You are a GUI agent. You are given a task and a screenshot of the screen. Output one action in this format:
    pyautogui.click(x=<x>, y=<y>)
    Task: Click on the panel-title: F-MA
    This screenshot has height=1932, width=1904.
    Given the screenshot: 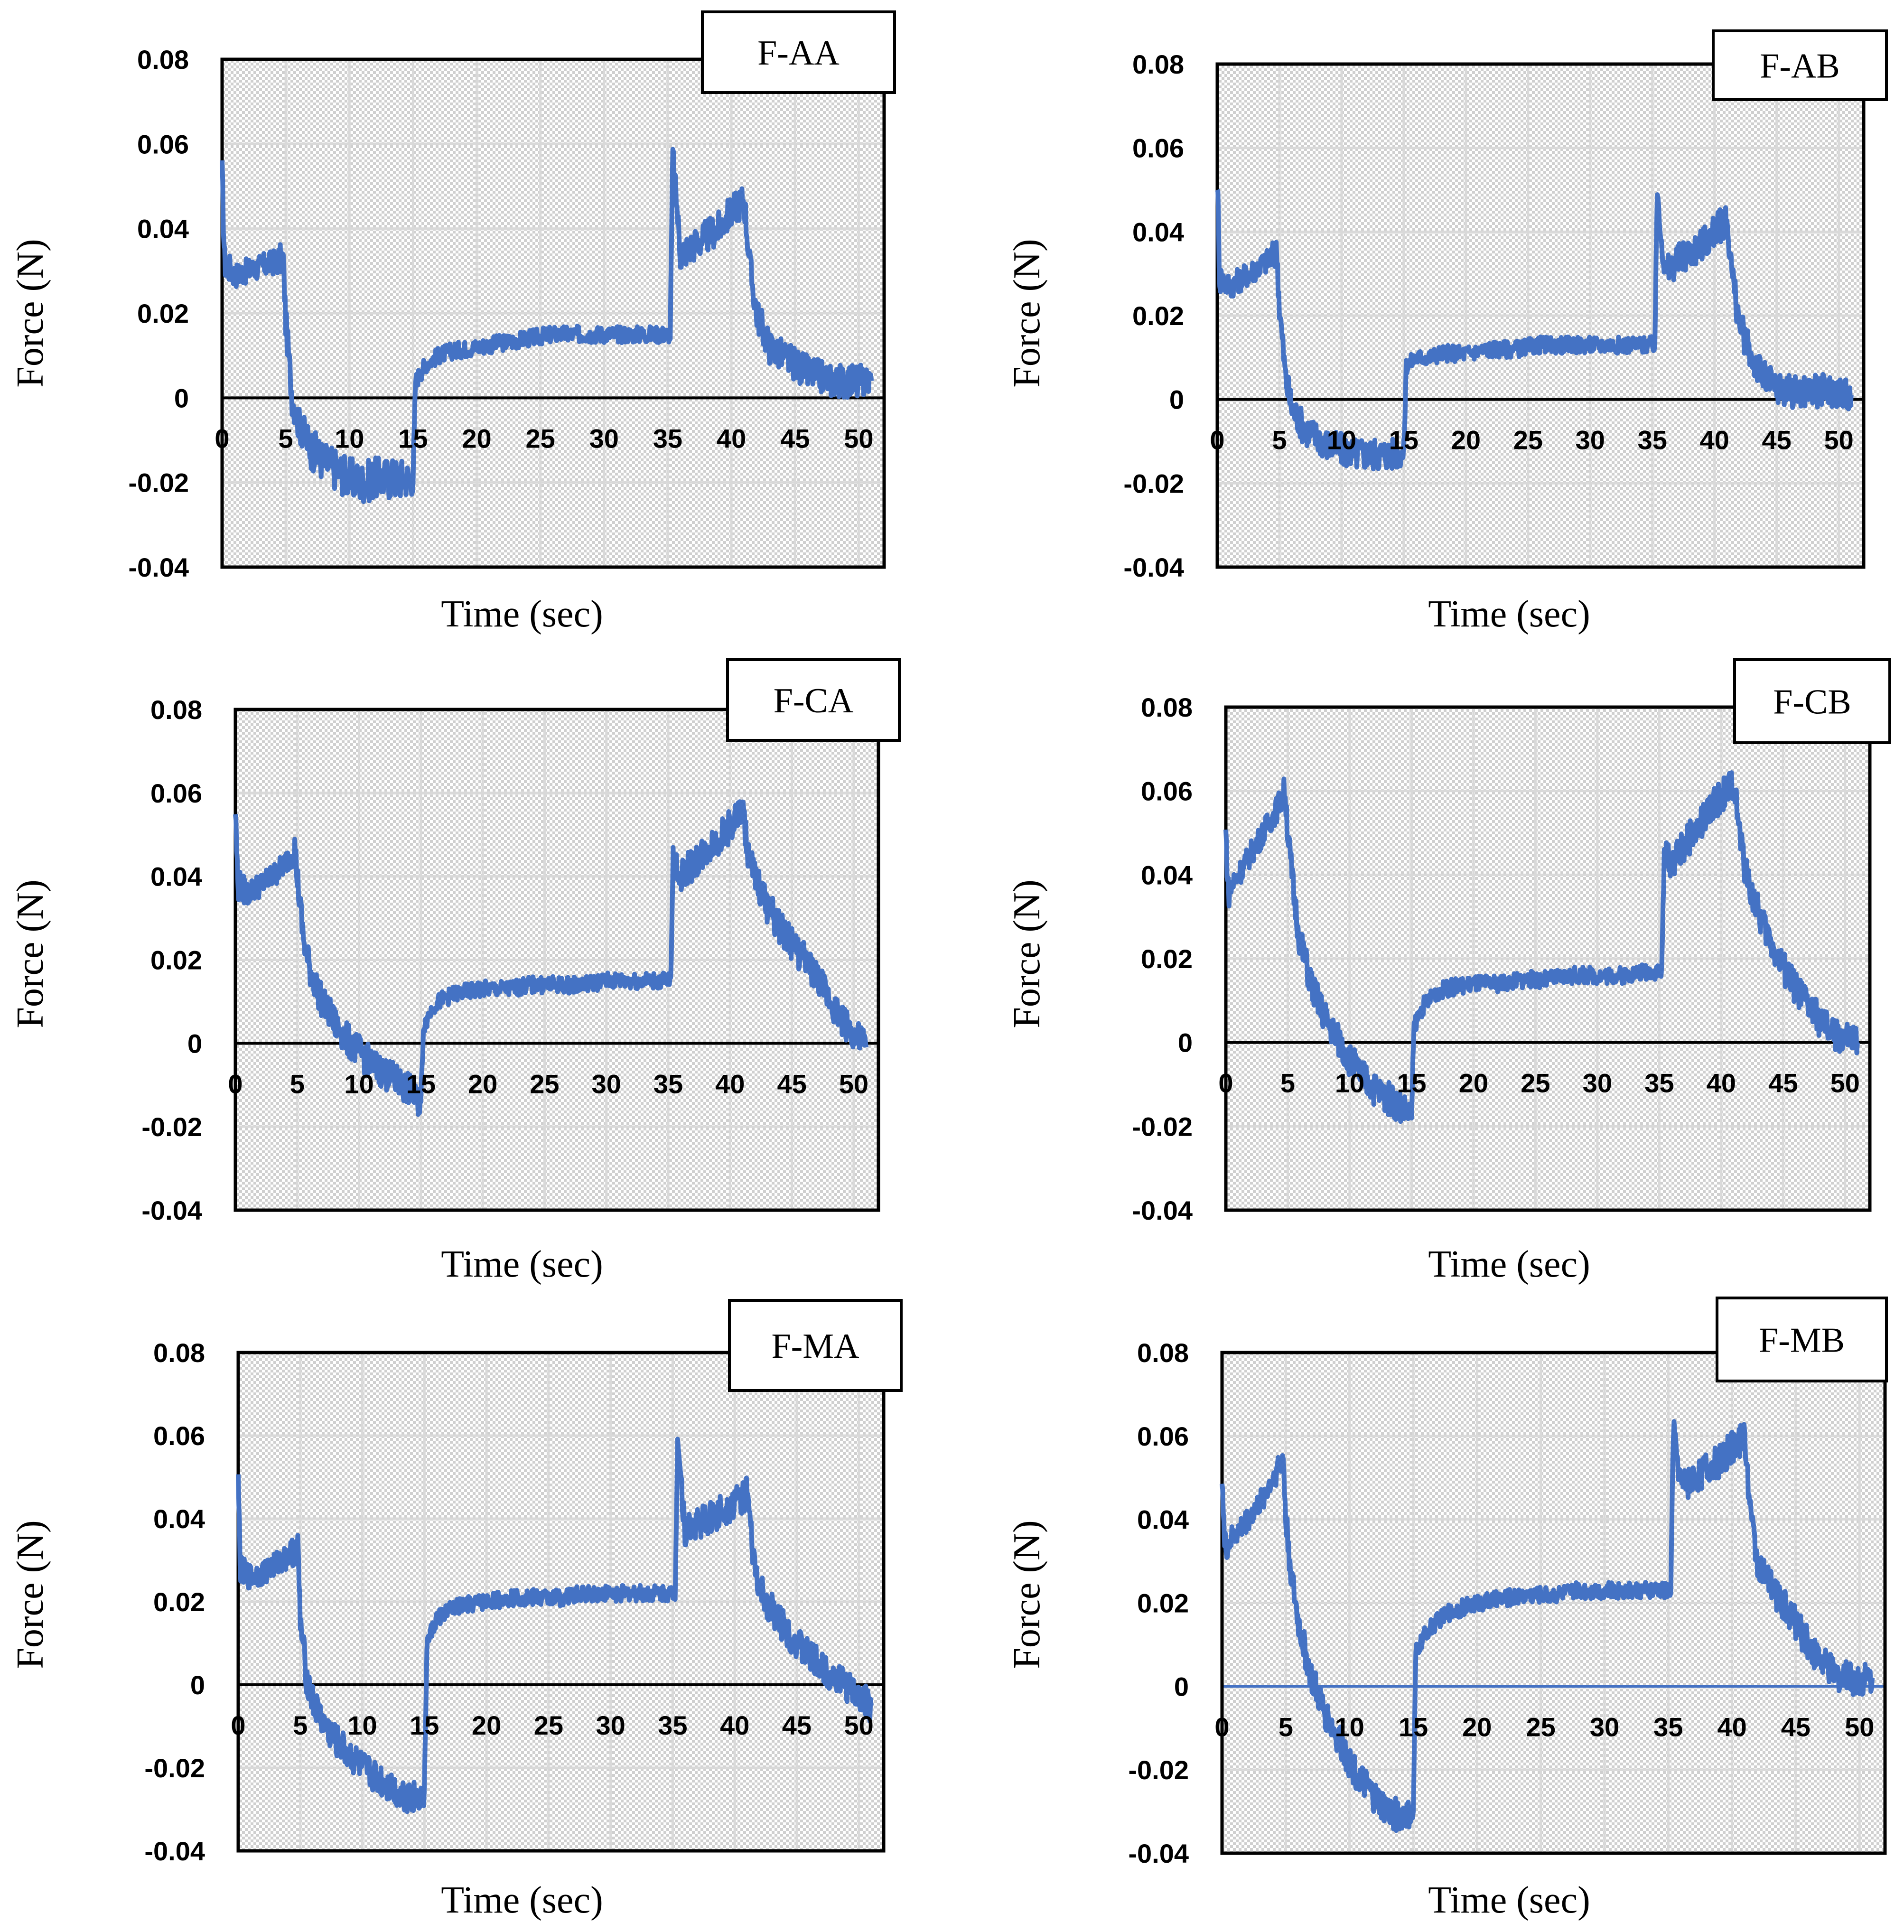 What is the action you would take?
    pyautogui.click(x=815, y=1347)
    